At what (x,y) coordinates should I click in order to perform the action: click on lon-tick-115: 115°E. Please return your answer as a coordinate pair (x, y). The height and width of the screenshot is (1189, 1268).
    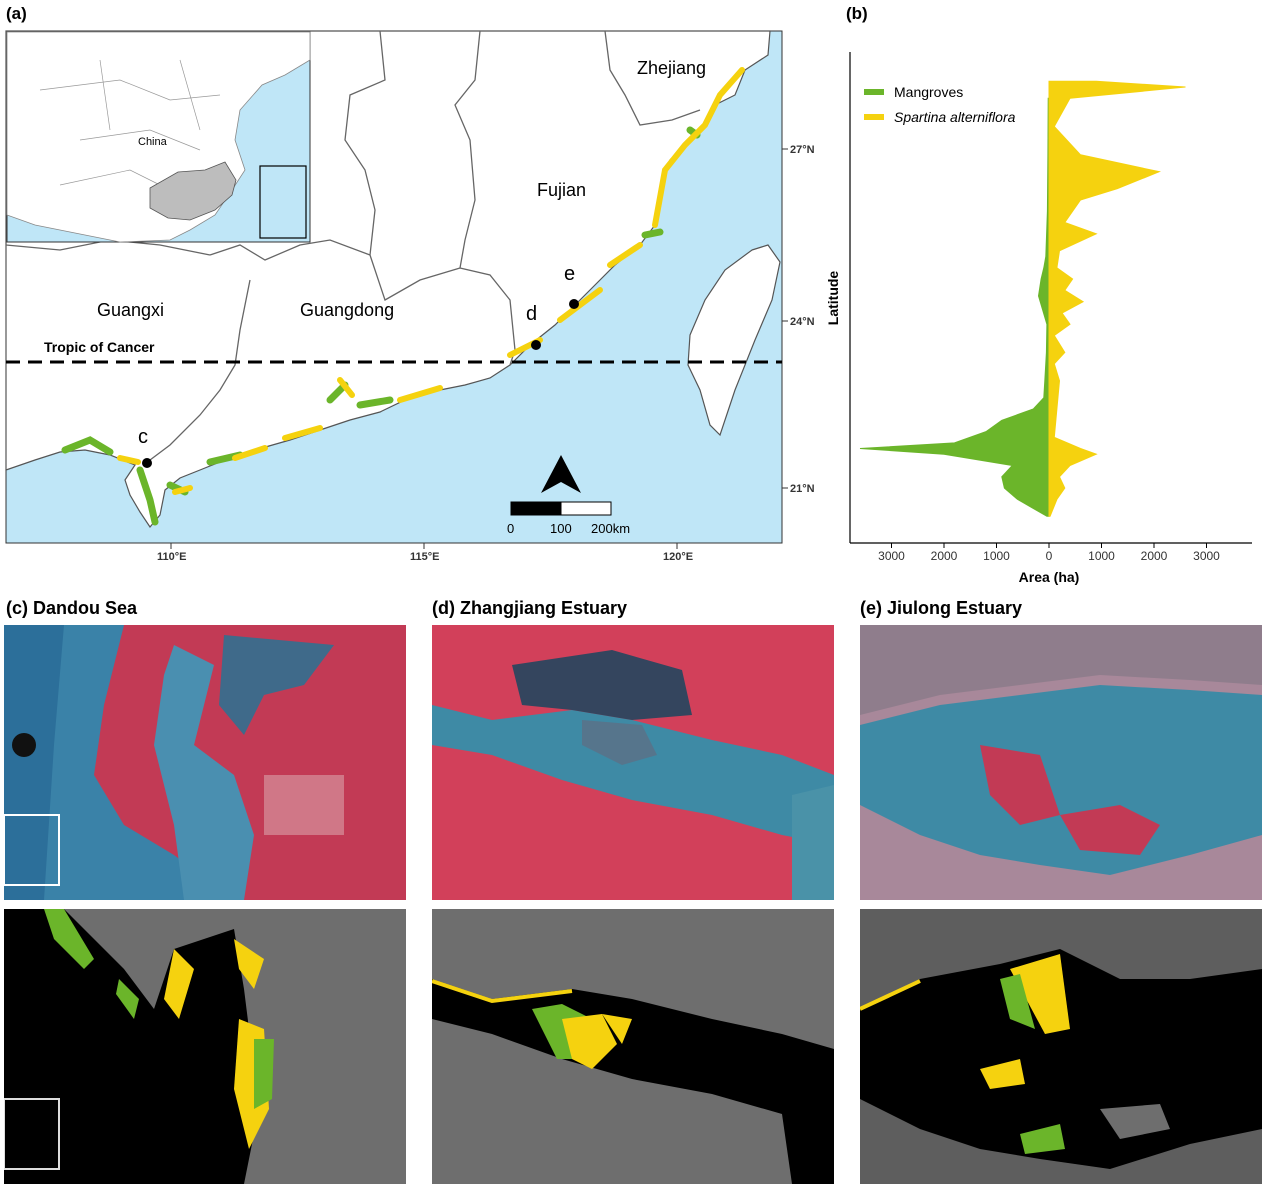
    Looking at the image, I should click on (424, 555).